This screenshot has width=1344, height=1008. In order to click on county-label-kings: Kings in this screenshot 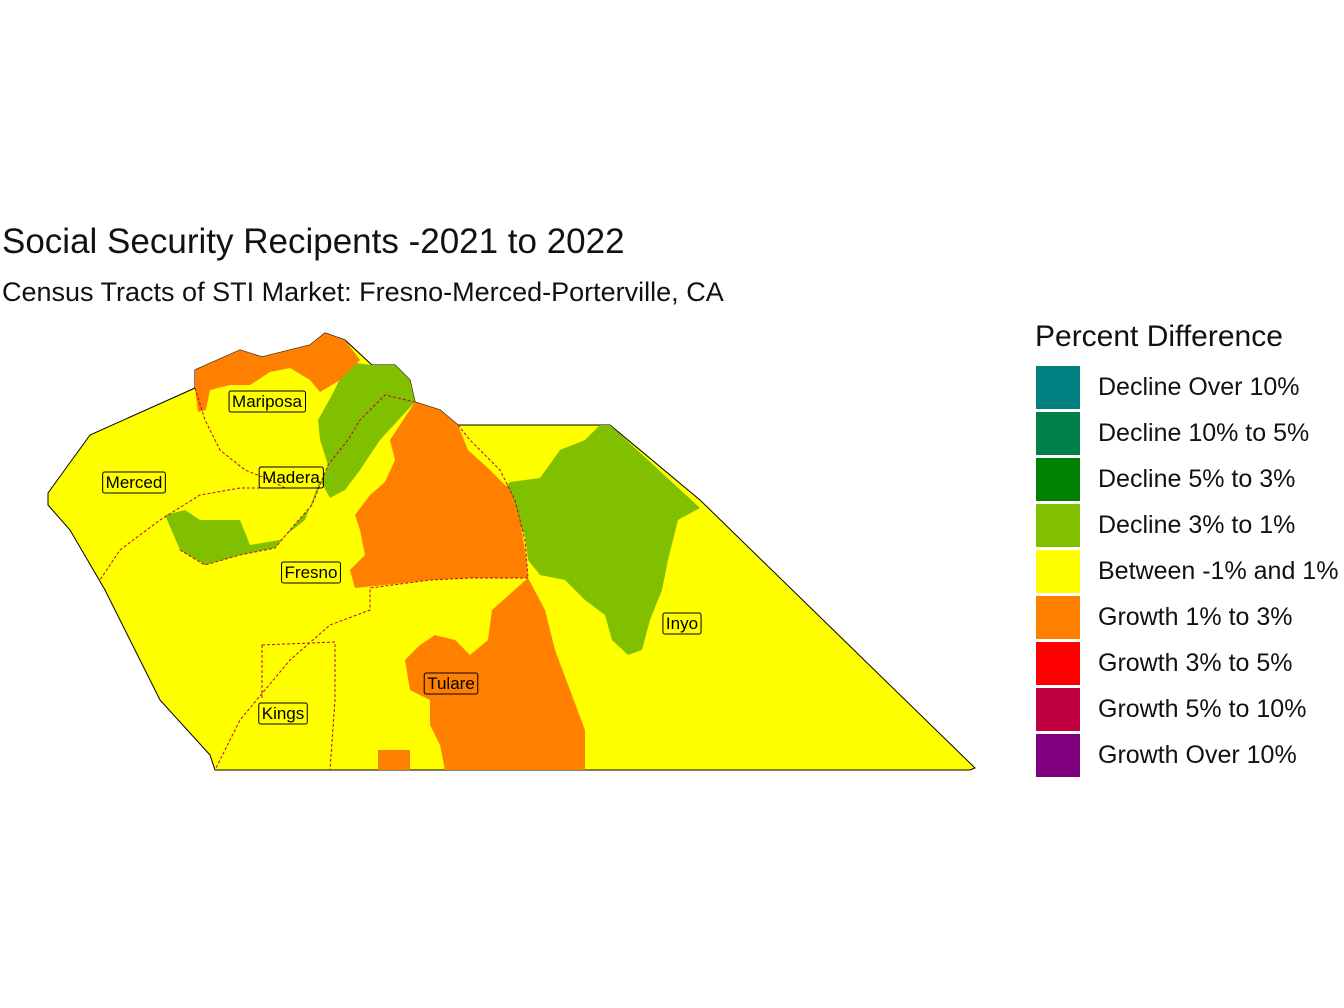, I will do `click(283, 713)`.